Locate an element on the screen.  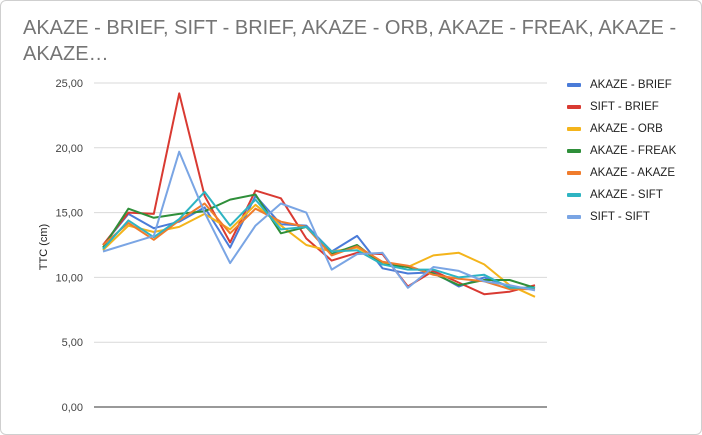
legend-item-3: AKAZE - ORB is located at coordinates (632, 129).